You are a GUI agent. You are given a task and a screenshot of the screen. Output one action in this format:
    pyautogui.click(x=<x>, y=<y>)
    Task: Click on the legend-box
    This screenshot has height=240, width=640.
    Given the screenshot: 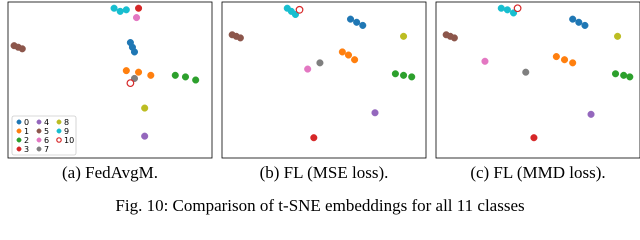 What is the action you would take?
    pyautogui.click(x=44, y=135)
    